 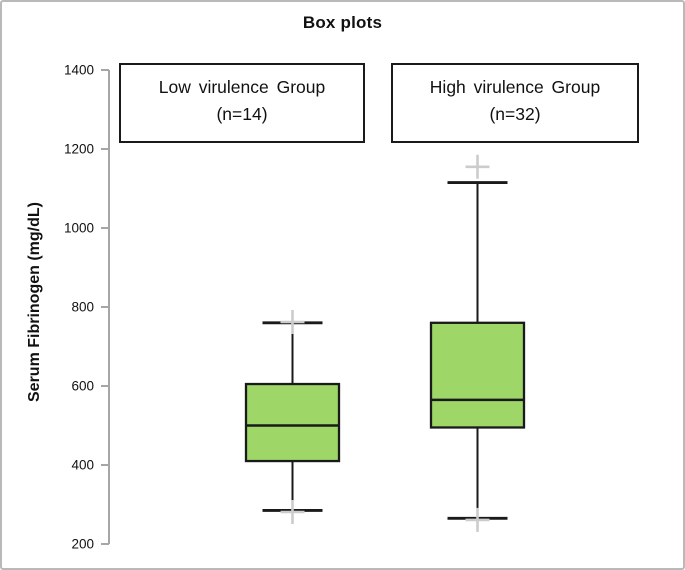 What do you see at coordinates (82, 386) in the screenshot?
I see `y-tick-label: 600` at bounding box center [82, 386].